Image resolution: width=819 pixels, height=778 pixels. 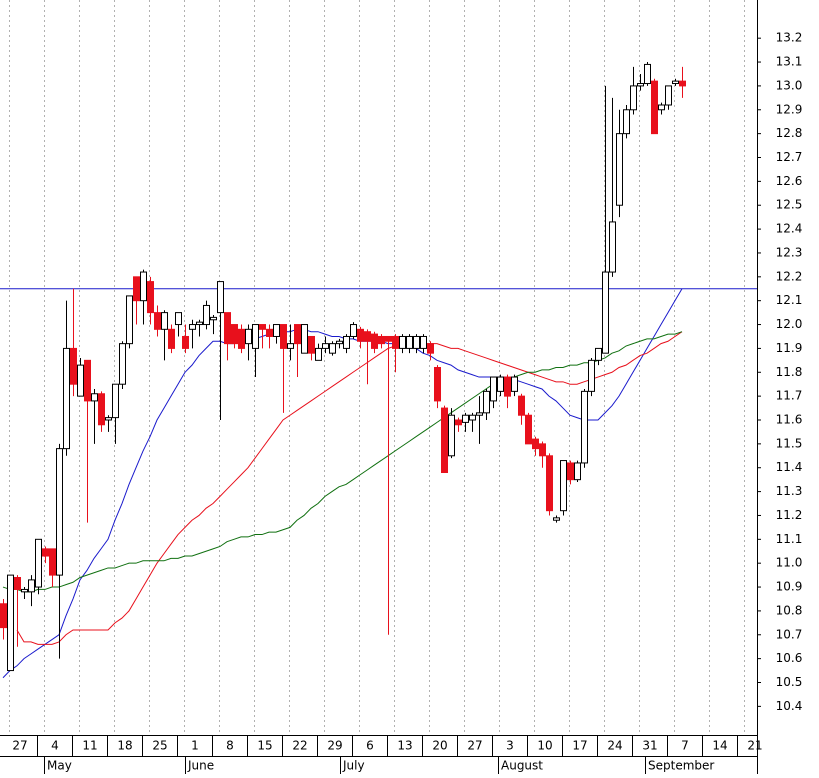 What do you see at coordinates (59, 766) in the screenshot?
I see `month-label: May` at bounding box center [59, 766].